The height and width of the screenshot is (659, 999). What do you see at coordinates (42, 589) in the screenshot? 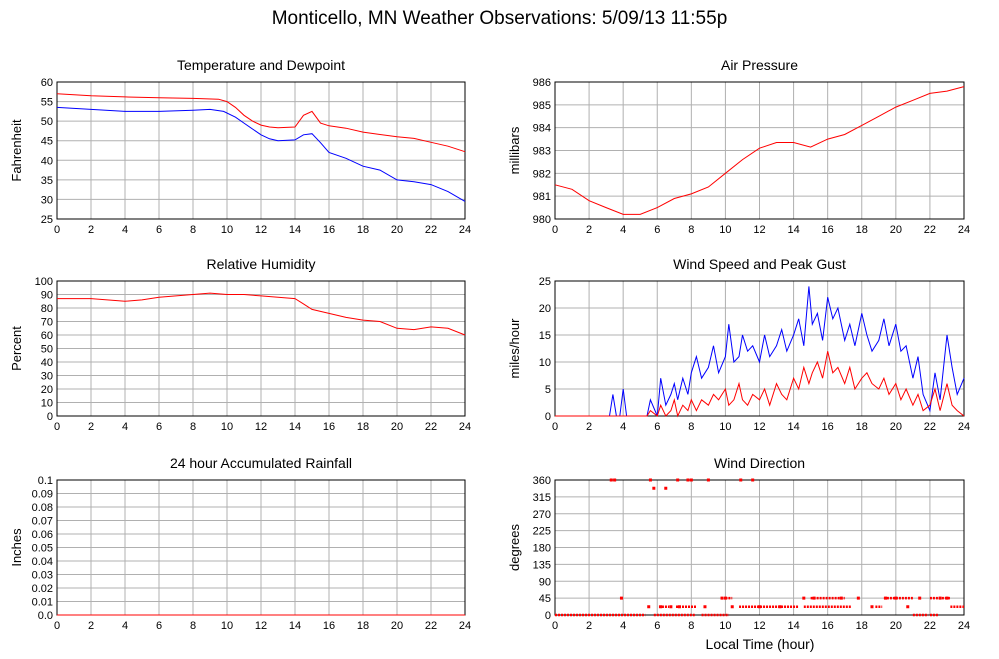
I see `y-tick-label: 0.02` at bounding box center [42, 589].